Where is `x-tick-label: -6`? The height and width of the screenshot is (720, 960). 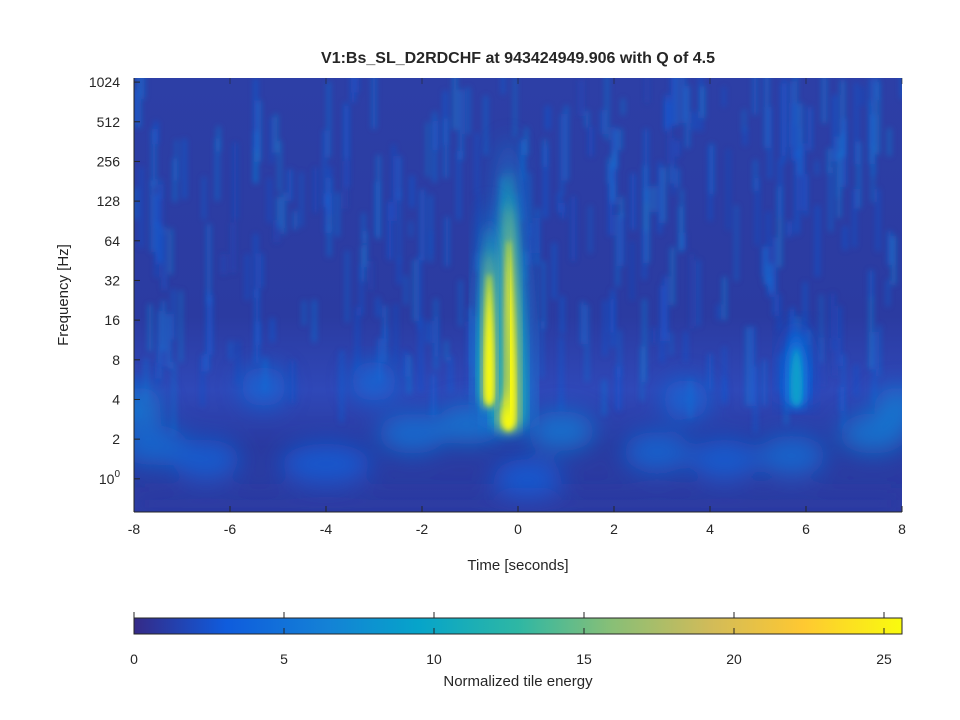 x-tick-label: -6 is located at coordinates (230, 529).